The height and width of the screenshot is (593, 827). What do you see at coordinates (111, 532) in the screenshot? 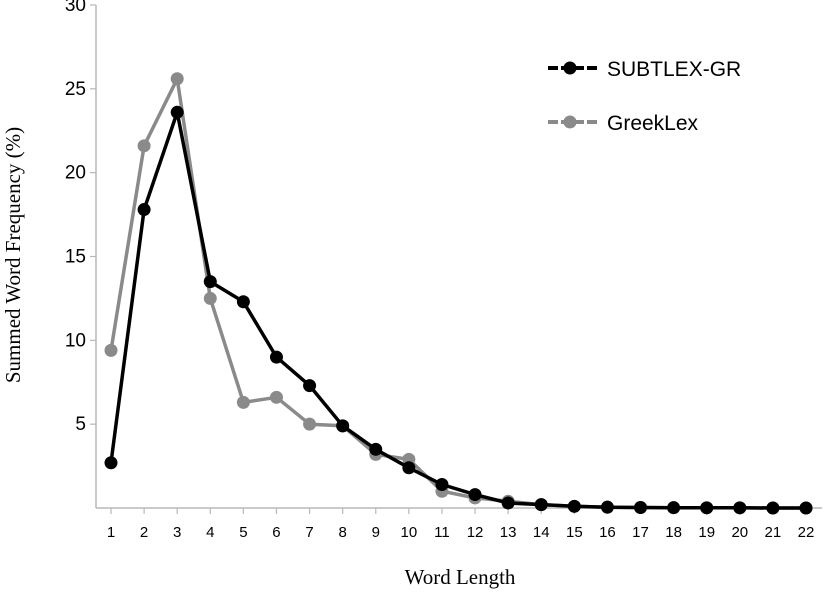
I see `x-tick-label: 1` at bounding box center [111, 532].